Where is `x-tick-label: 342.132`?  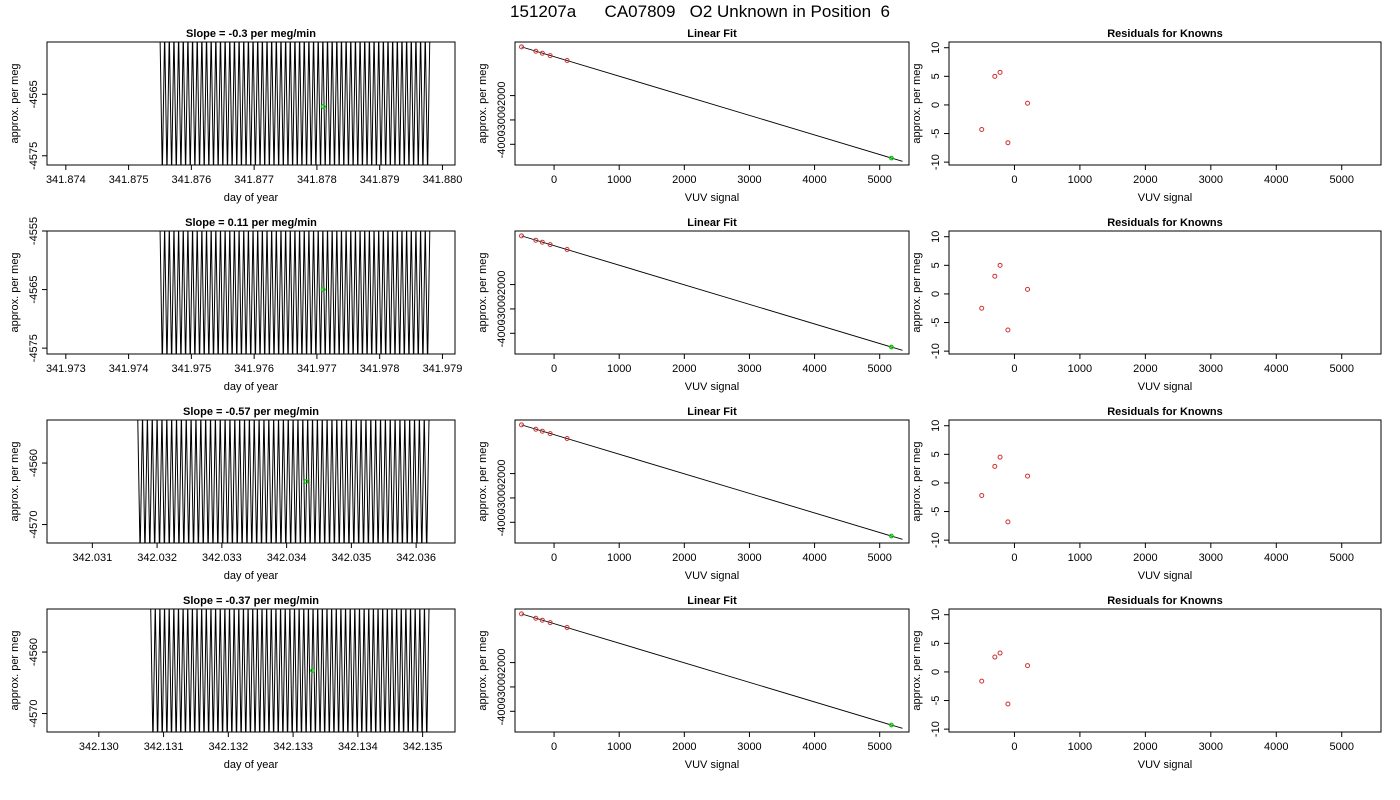 x-tick-label: 342.132 is located at coordinates (228, 747).